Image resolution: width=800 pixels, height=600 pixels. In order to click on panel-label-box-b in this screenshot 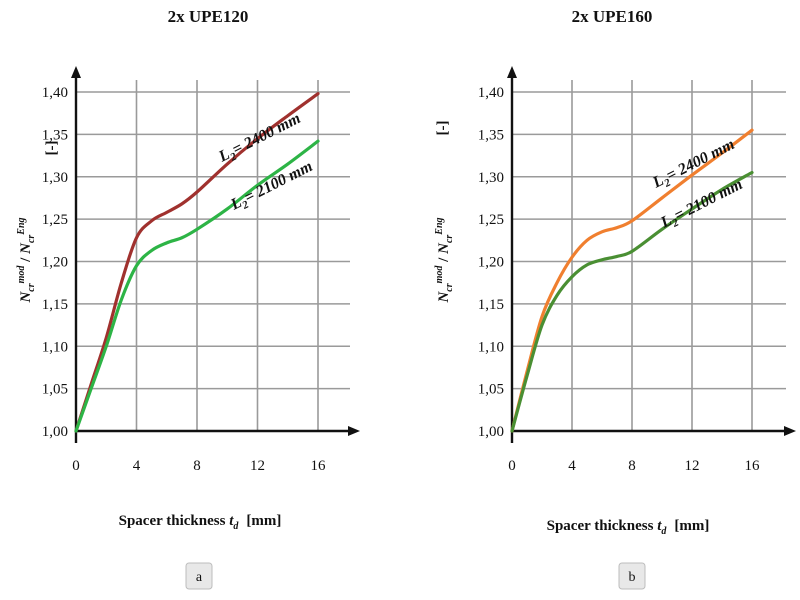, I will do `click(632, 576)`.